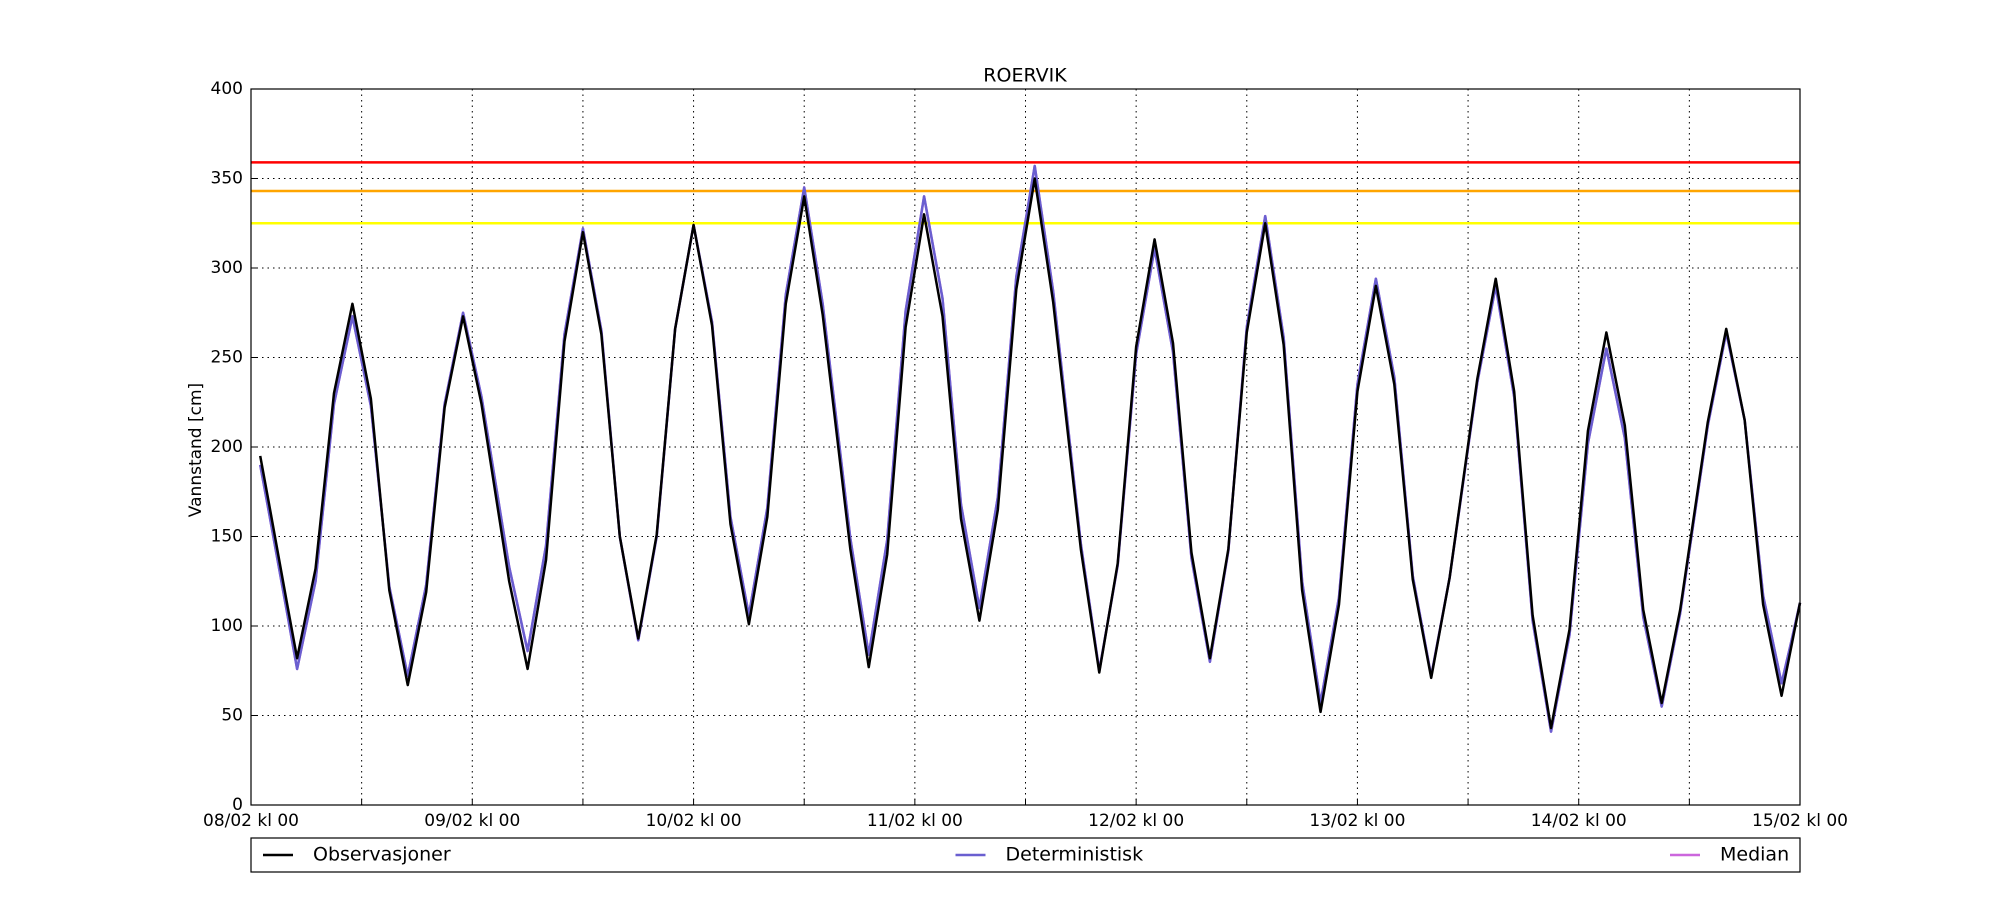 Image resolution: width=2000 pixels, height=900 pixels. Describe the element at coordinates (196, 450) in the screenshot. I see `y-axis-label: Vannstand [cm]` at that location.